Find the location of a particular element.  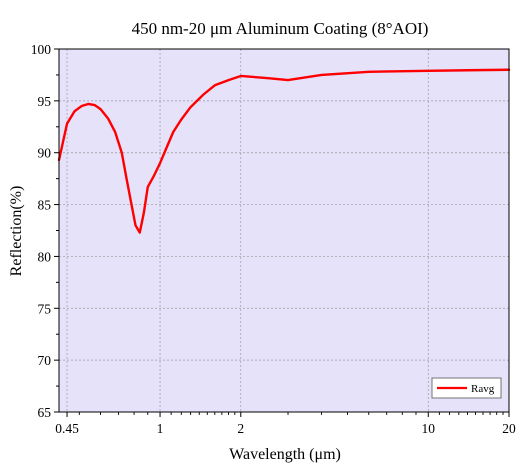

y-tick-label: 70 is located at coordinates (45, 360).